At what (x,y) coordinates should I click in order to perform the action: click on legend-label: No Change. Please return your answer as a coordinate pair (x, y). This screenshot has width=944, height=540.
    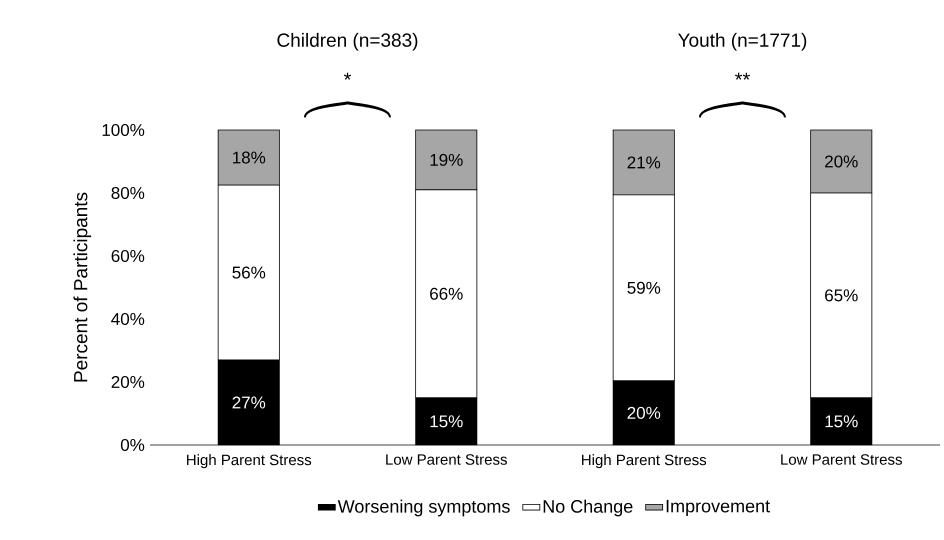
    Looking at the image, I should click on (588, 508).